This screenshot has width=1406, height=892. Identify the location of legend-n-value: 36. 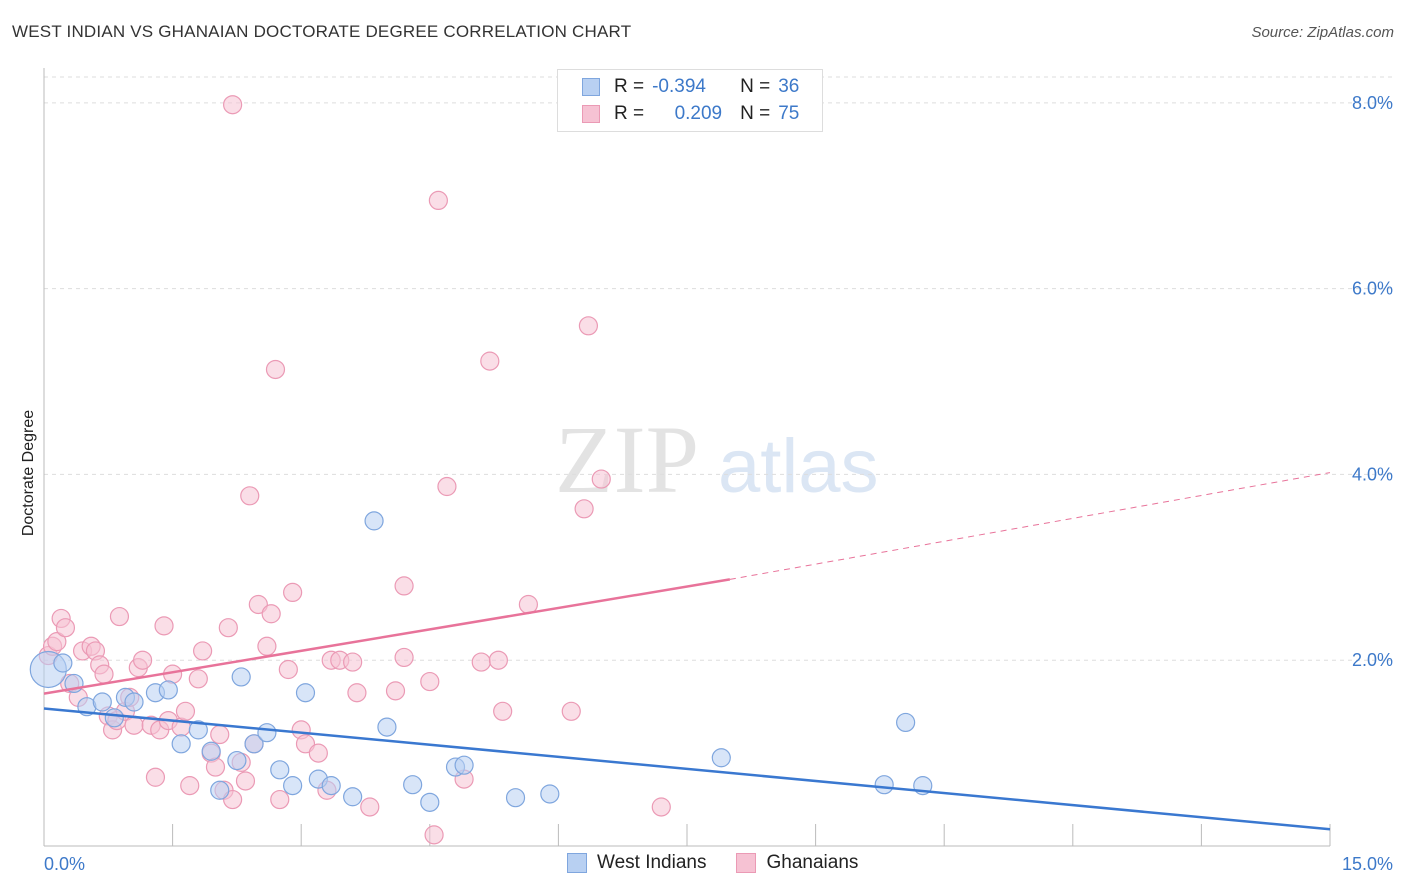
(789, 86).